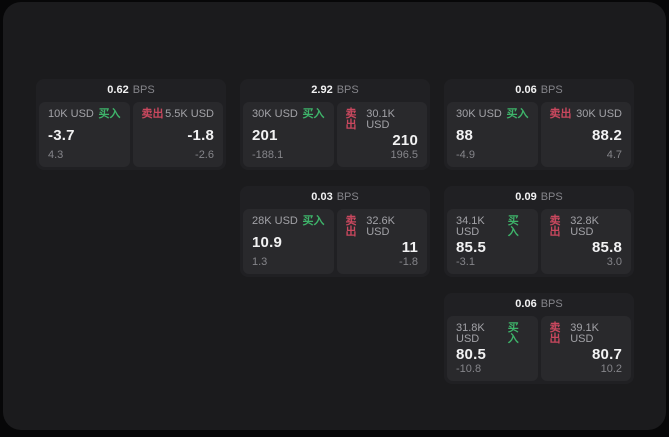  Describe the element at coordinates (469, 369) in the screenshot. I see `buy-change: -10.8` at that location.